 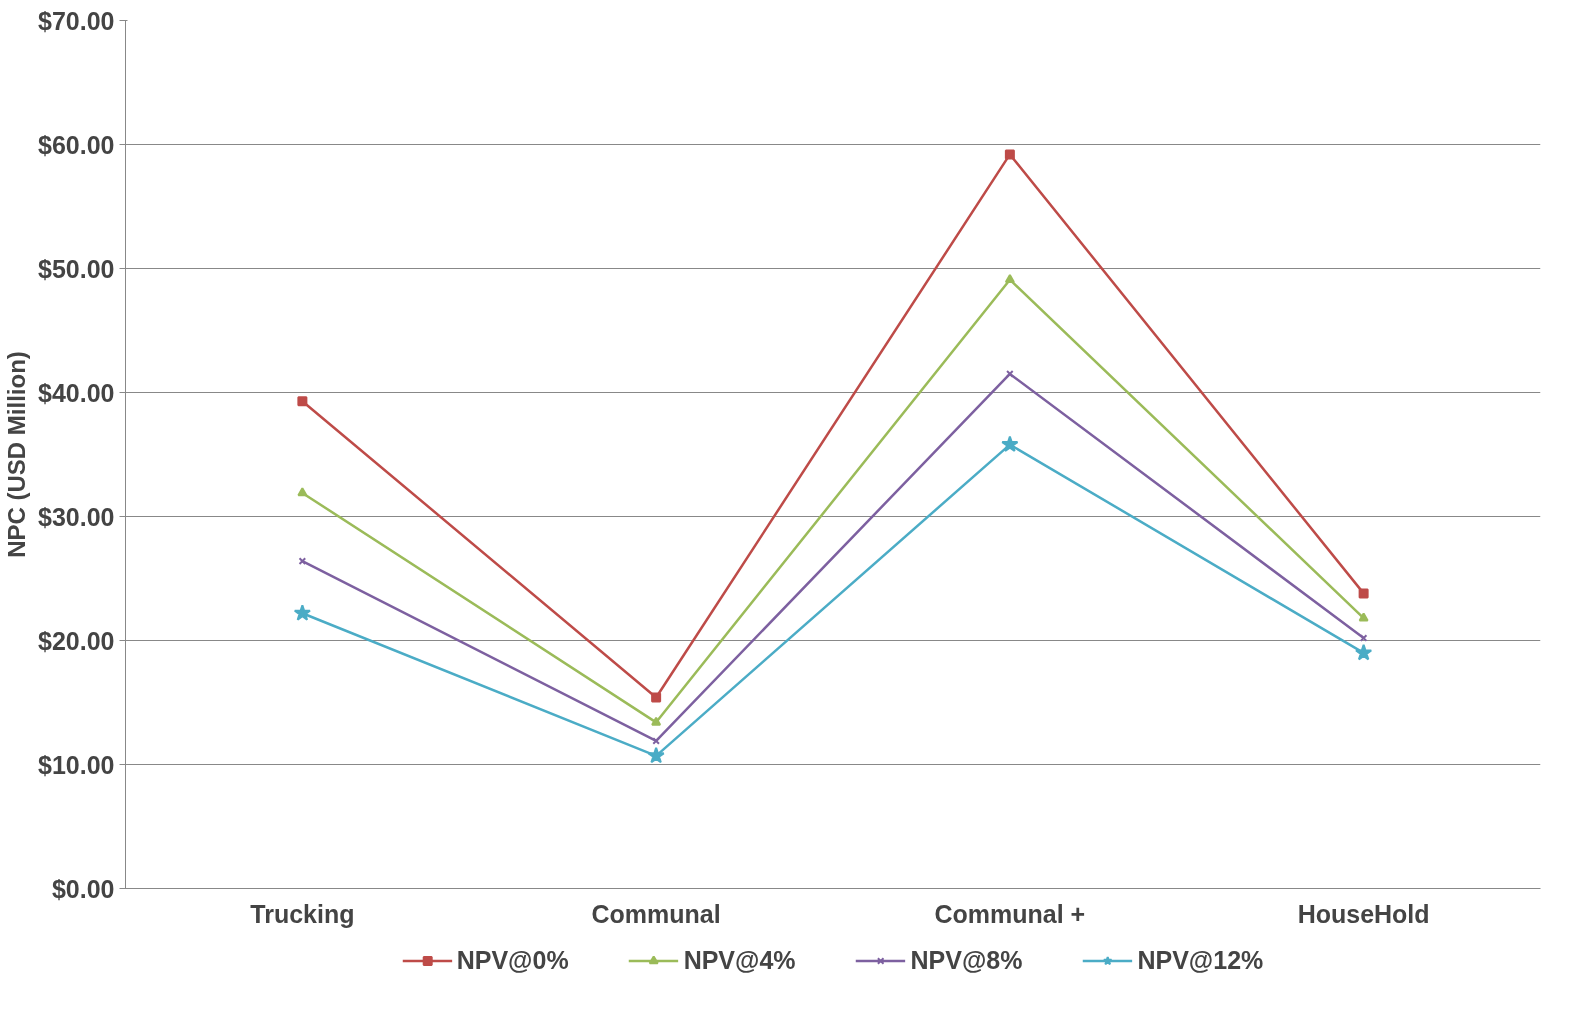 What do you see at coordinates (76, 392) in the screenshot?
I see `y-tick-label: $40.00` at bounding box center [76, 392].